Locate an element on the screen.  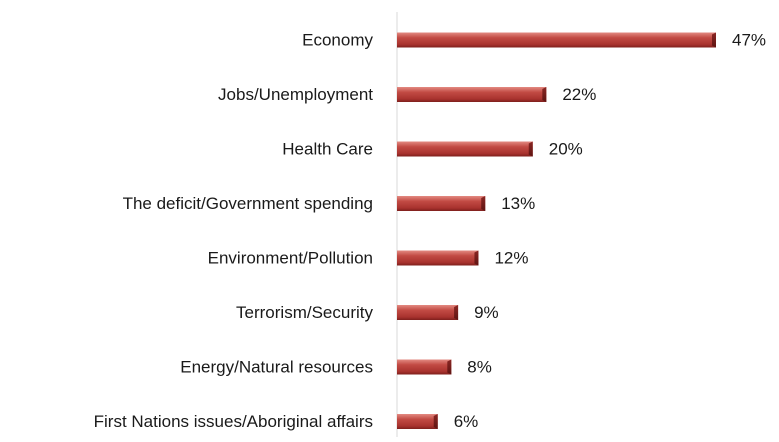
category-label: Energy/Natural resources is located at coordinates (276, 367).